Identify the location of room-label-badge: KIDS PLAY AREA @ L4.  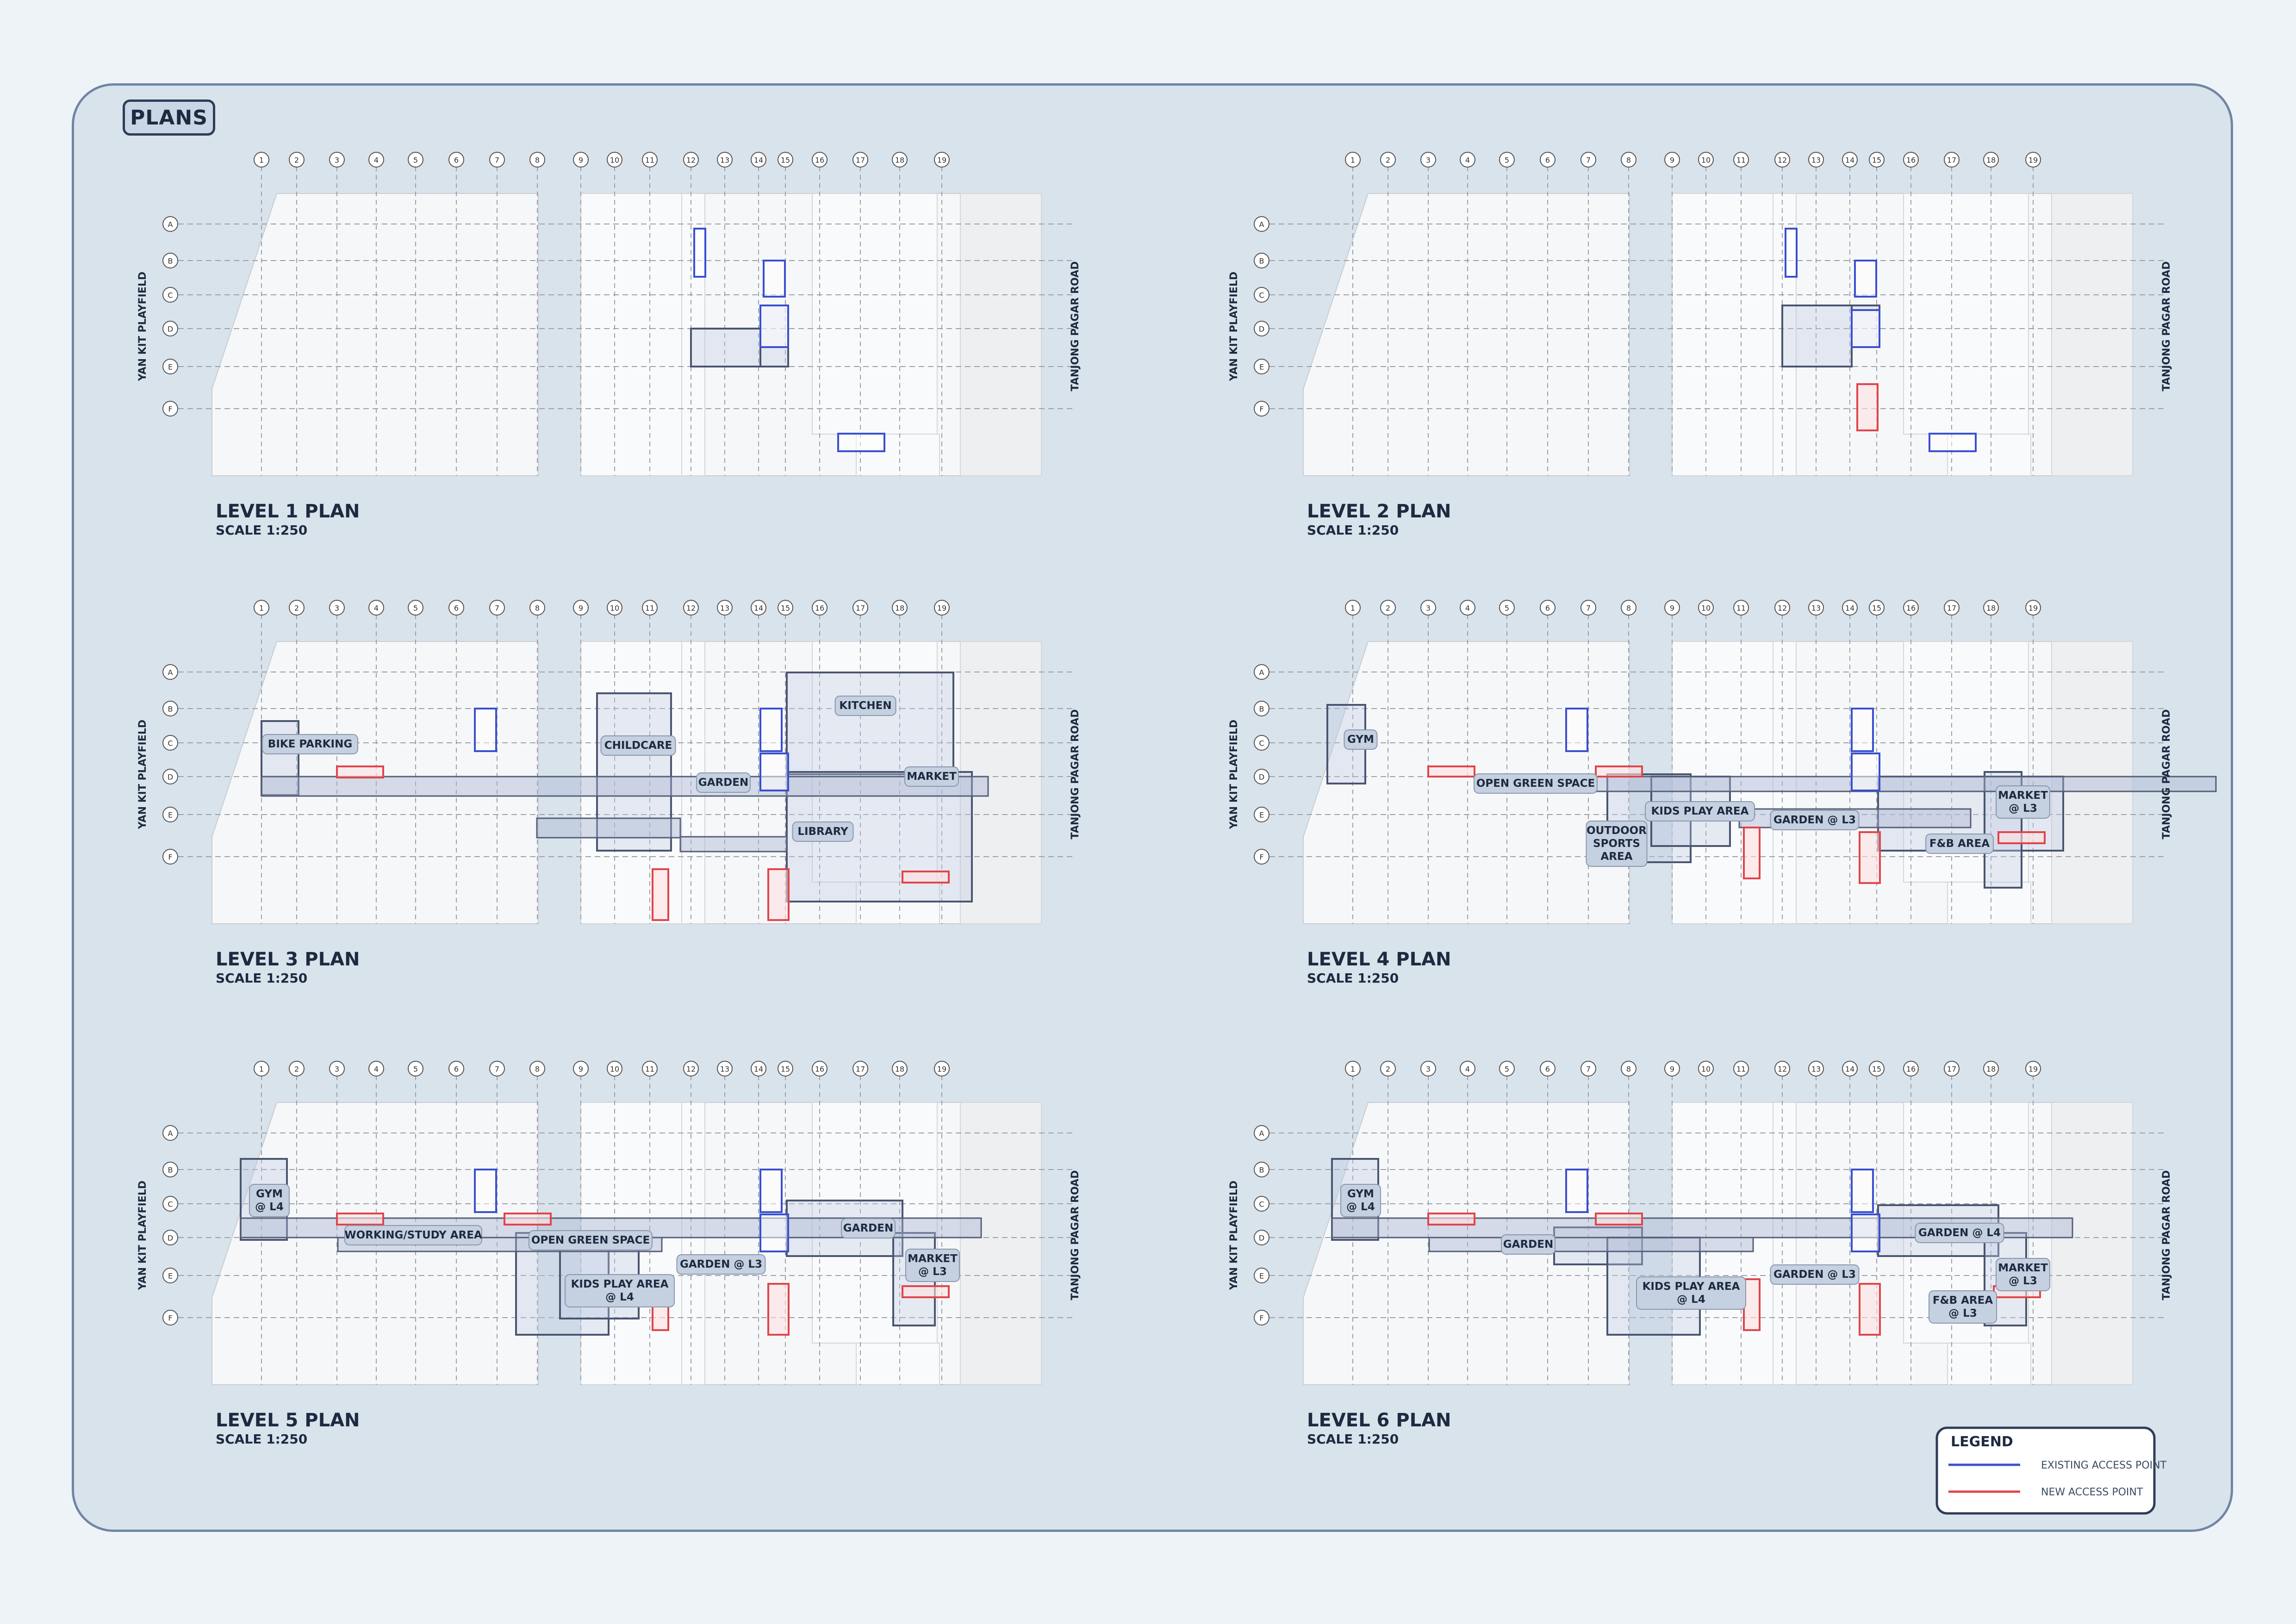
(1691, 1293).